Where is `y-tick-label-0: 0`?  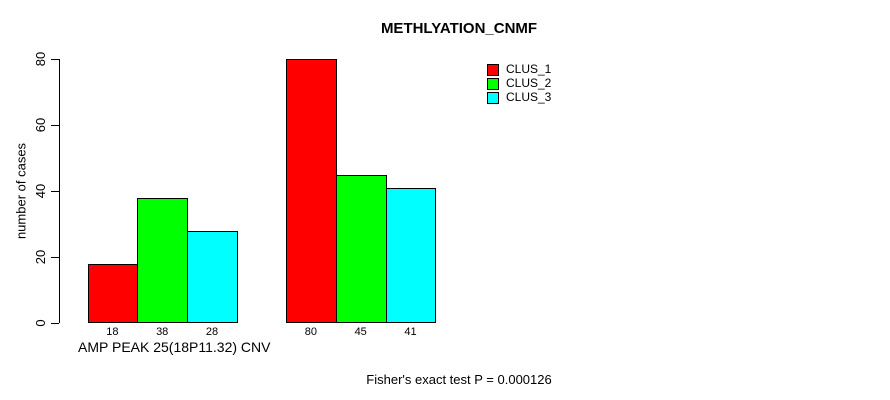
y-tick-label-0: 0 is located at coordinates (40, 323).